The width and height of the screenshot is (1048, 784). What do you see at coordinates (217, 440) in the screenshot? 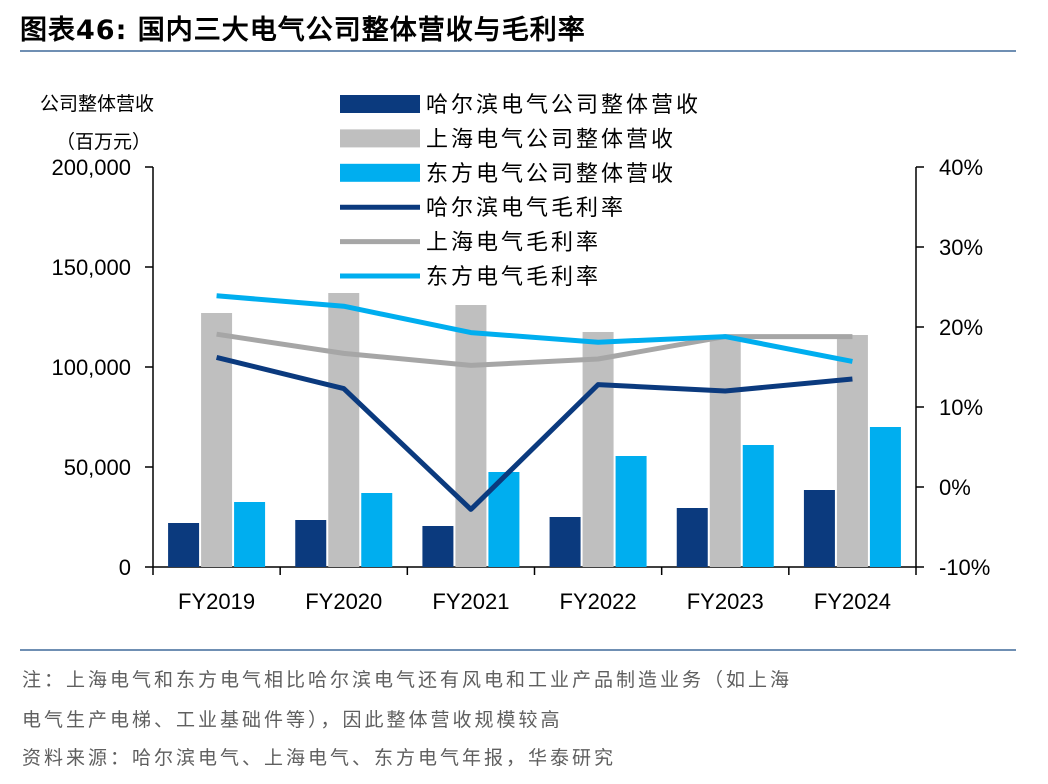
I see `bar-series1-FY2019` at bounding box center [217, 440].